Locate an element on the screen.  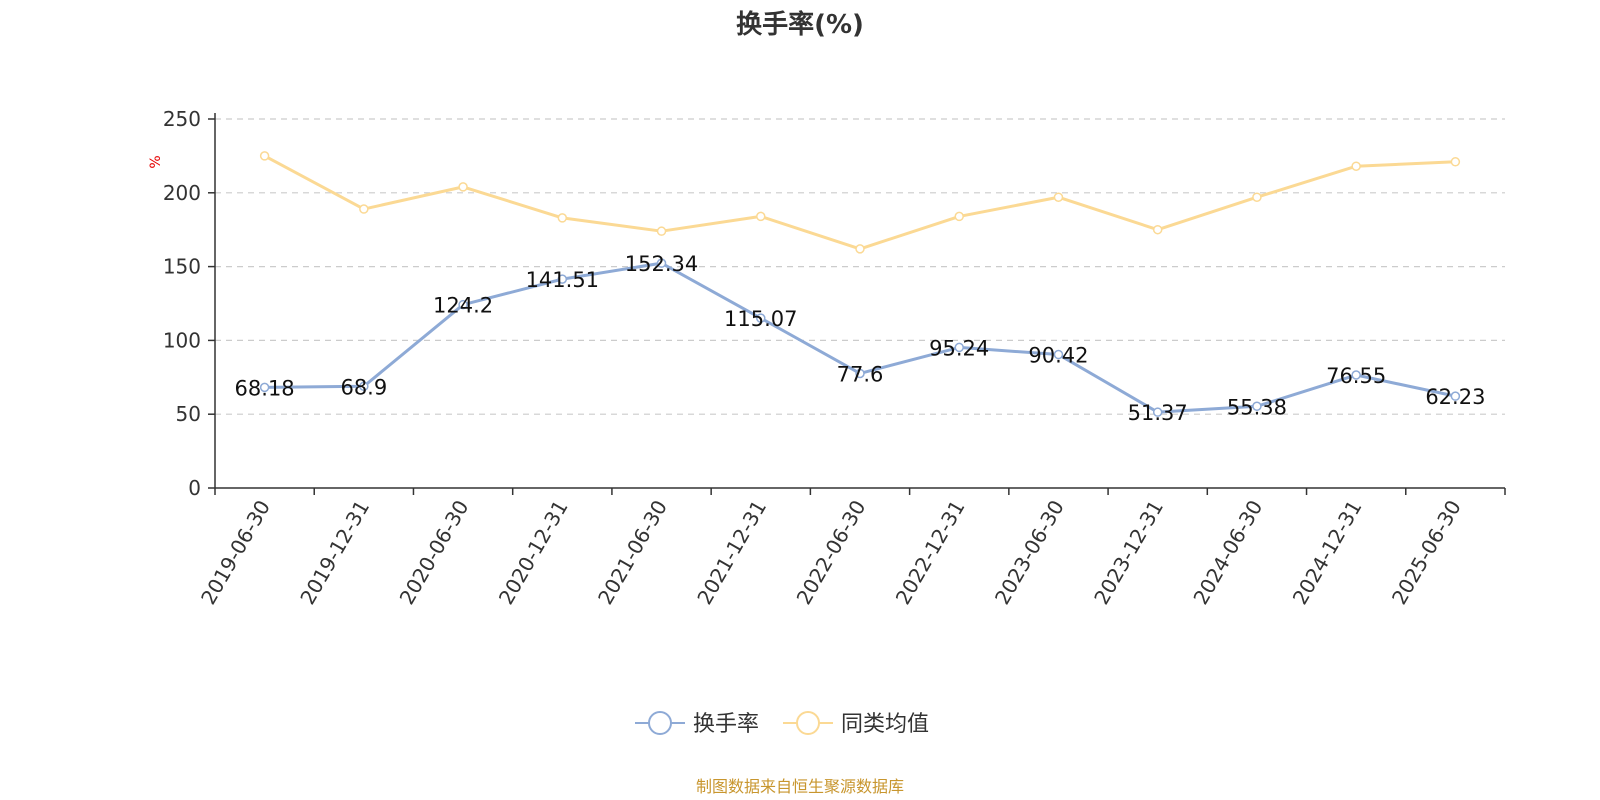
data-label: 76.55 is located at coordinates (1356, 376).